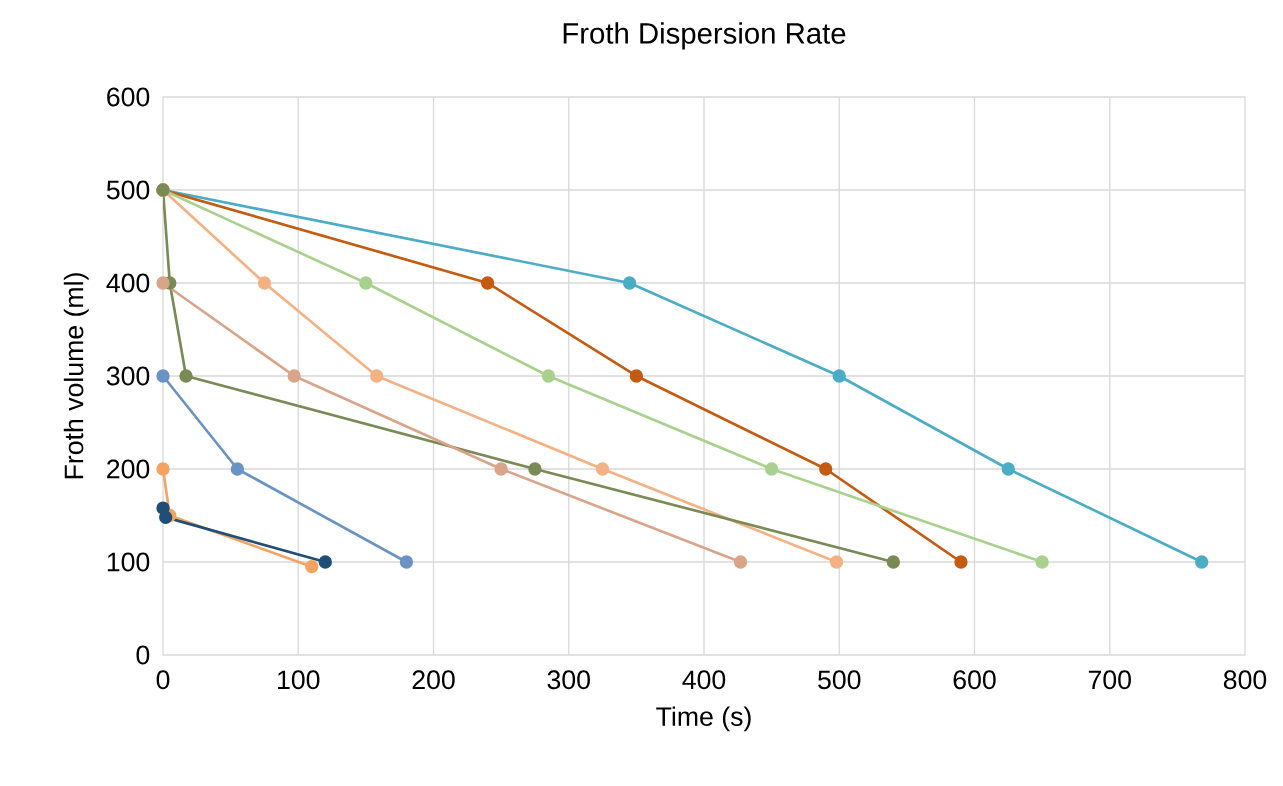 The width and height of the screenshot is (1283, 786). What do you see at coordinates (974, 680) in the screenshot?
I see `x-tick-label: 600` at bounding box center [974, 680].